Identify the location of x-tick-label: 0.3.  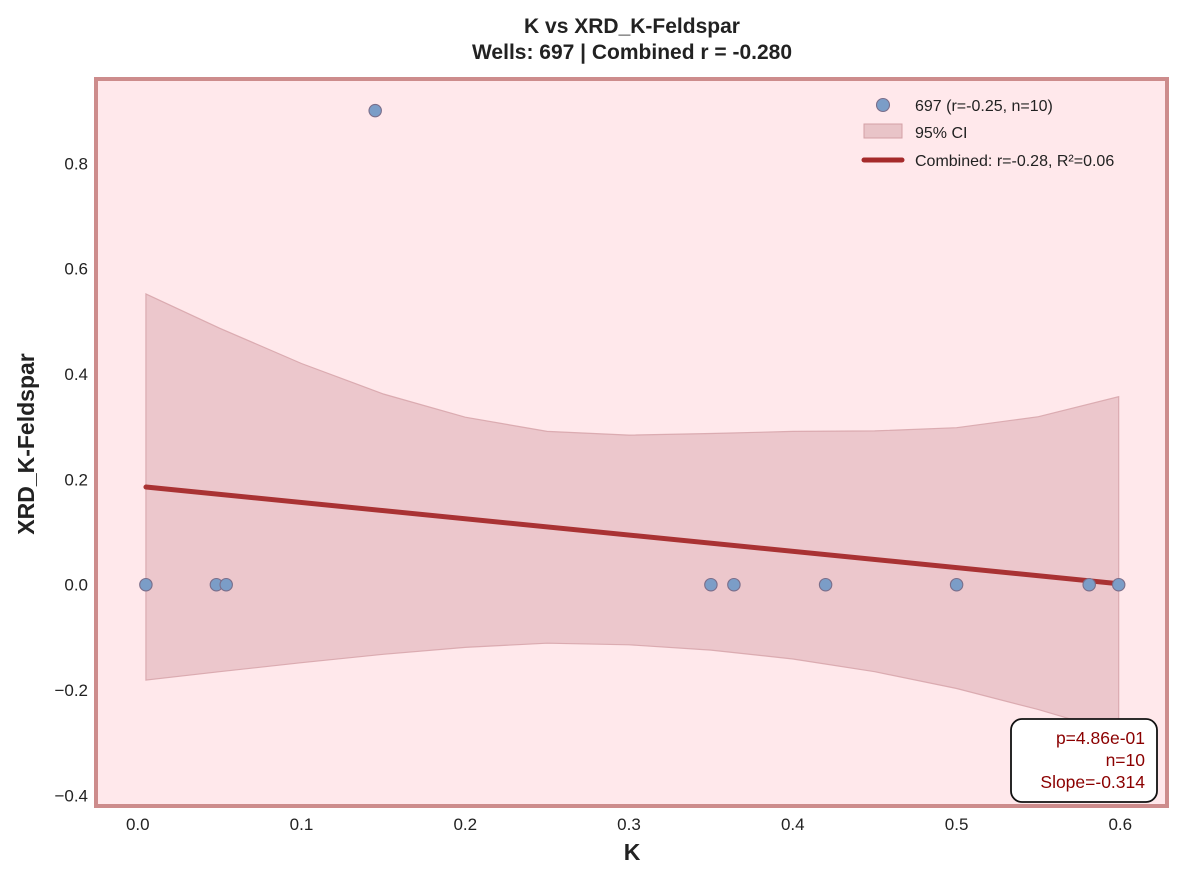
(629, 824).